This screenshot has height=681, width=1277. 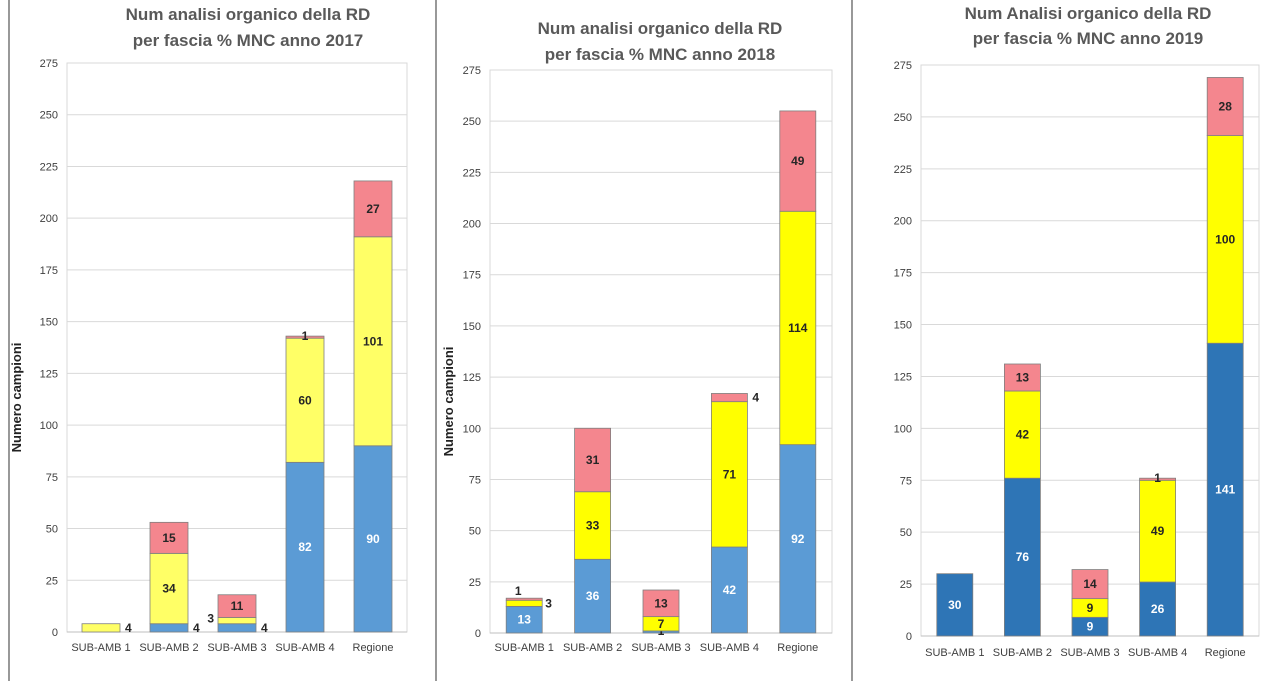 I want to click on data-label: 76, so click(x=1023, y=557).